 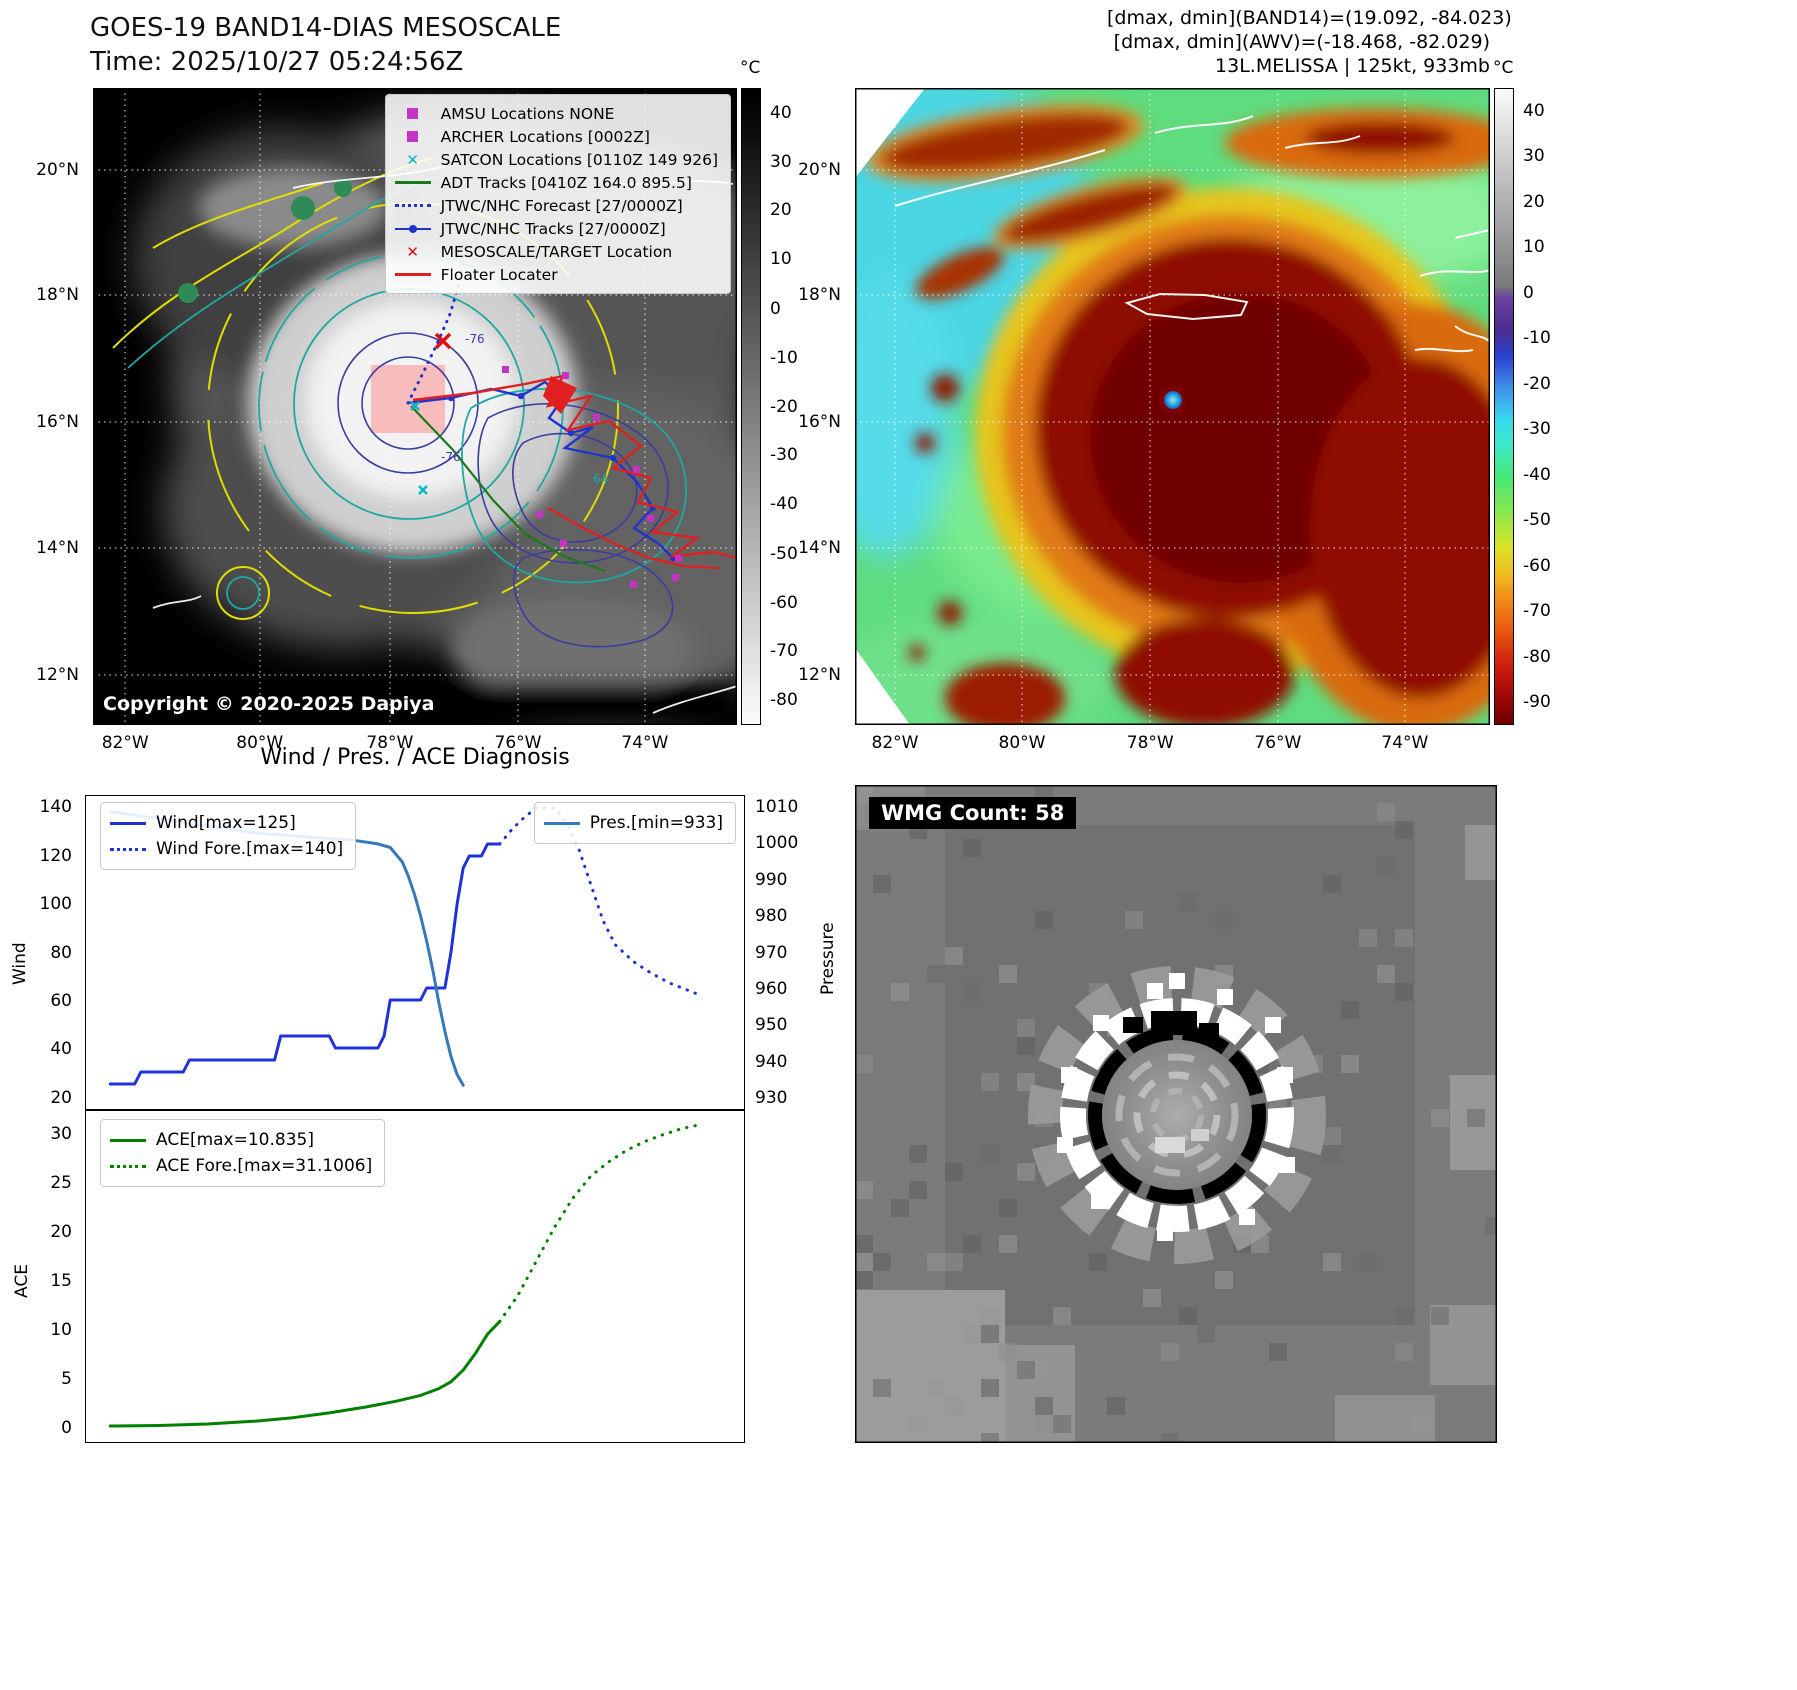 What do you see at coordinates (1504, 406) in the screenshot?
I see `awv-colorbar` at bounding box center [1504, 406].